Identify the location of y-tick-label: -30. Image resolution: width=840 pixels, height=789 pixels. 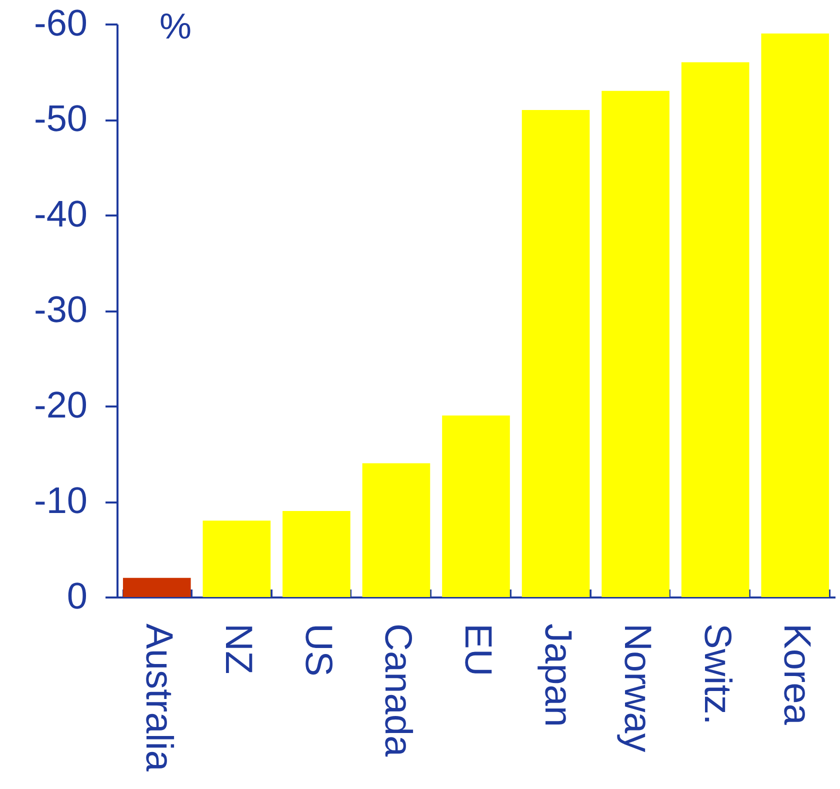
(61, 309).